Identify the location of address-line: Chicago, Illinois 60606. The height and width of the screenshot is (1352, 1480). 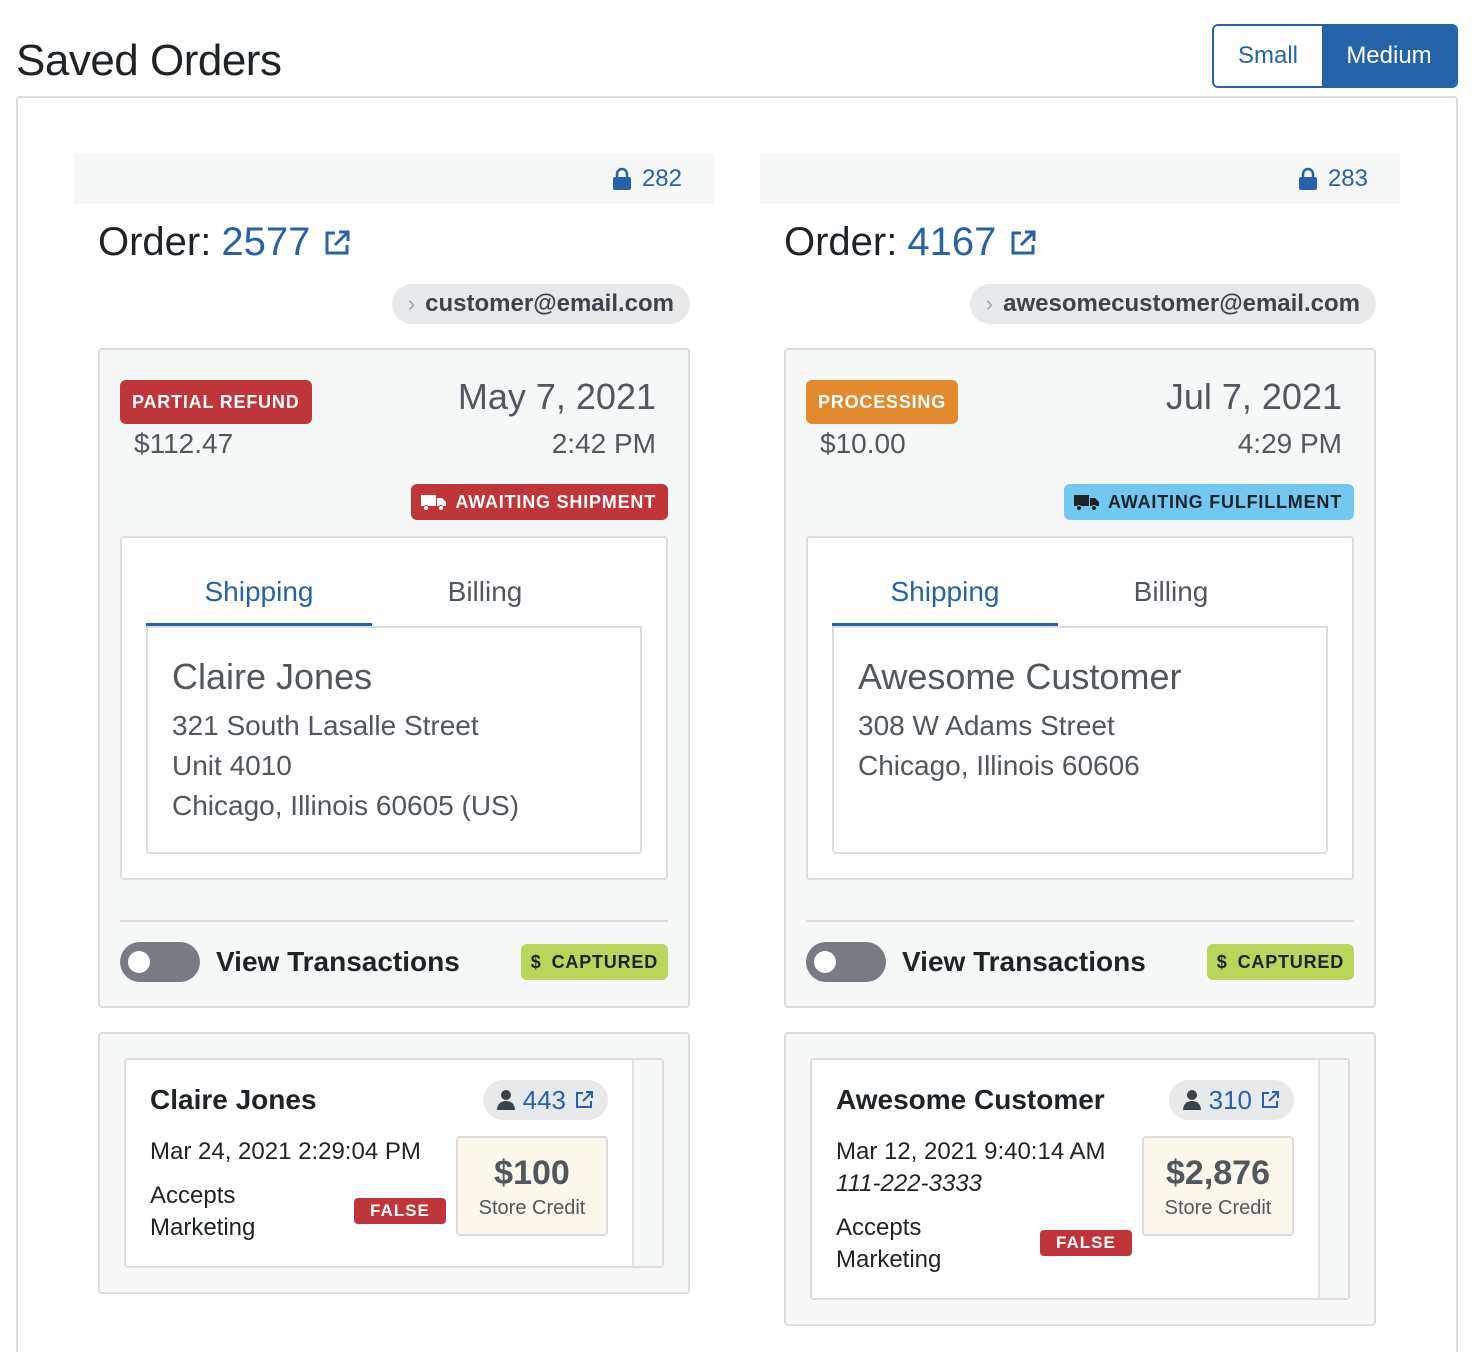
(999, 765).